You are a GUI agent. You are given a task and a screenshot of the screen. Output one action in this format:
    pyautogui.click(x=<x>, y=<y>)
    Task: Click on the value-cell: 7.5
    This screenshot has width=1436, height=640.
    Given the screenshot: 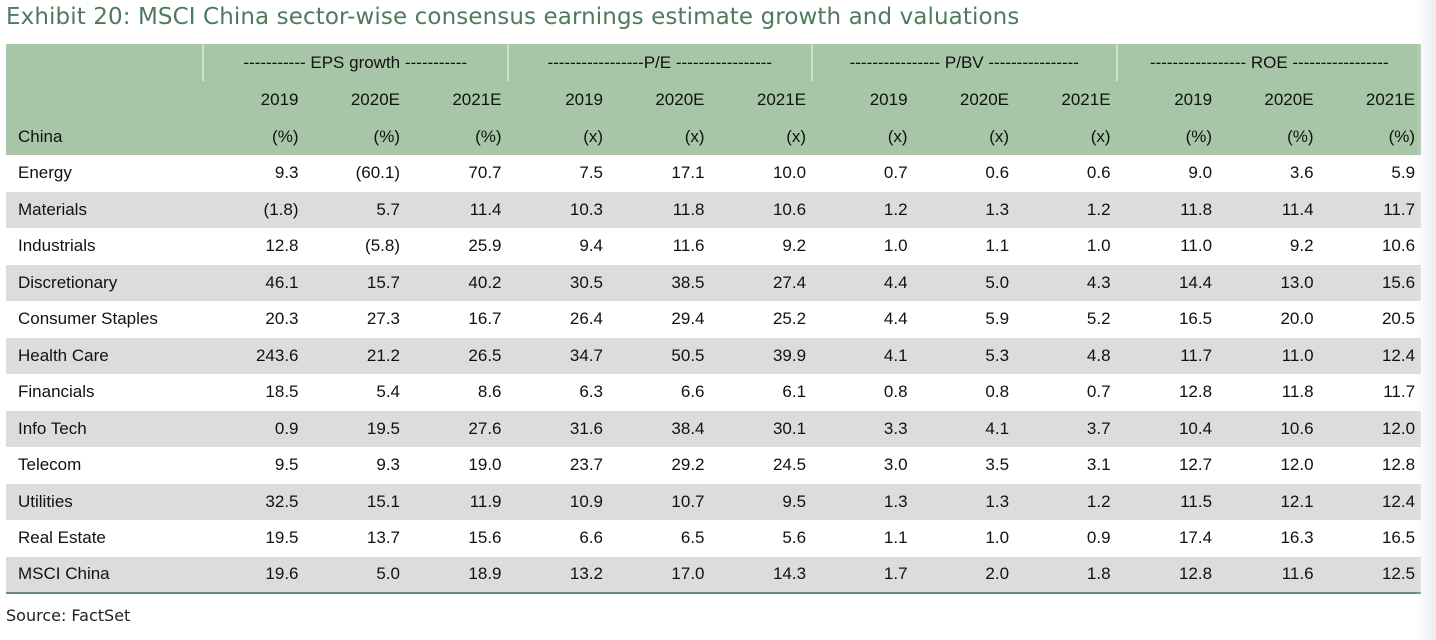 What is the action you would take?
    pyautogui.click(x=591, y=173)
    